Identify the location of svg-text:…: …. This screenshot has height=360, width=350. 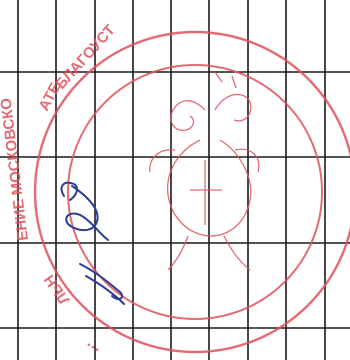
(91, 349).